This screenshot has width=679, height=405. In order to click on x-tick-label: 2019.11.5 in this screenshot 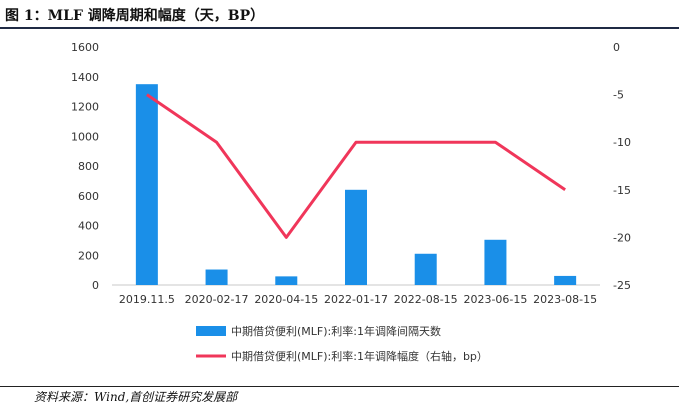, I will do `click(147, 299)`.